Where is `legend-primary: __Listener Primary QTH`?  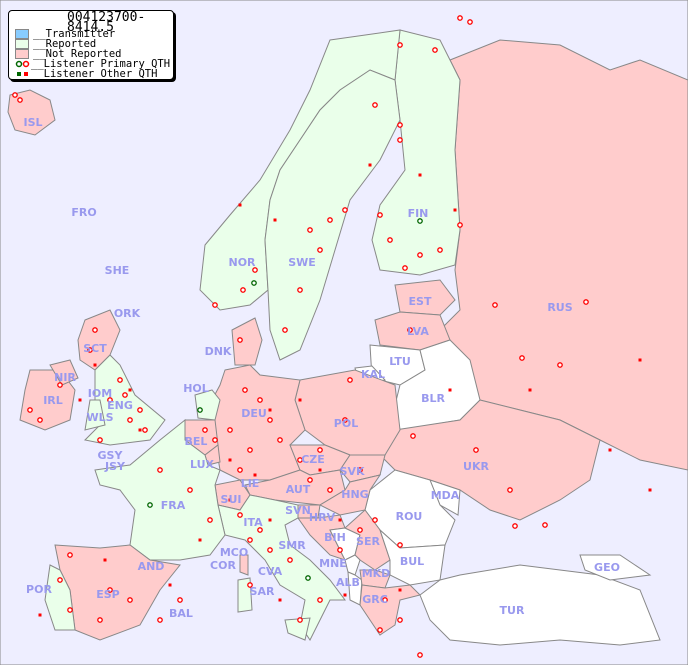 legend-primary: __Listener Primary QTH is located at coordinates (92, 64).